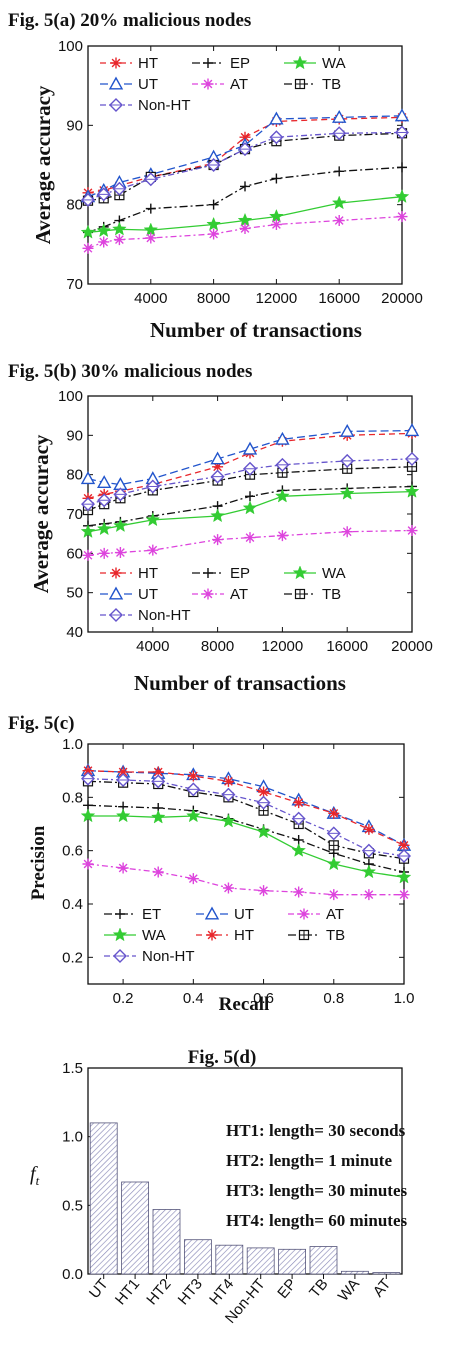 The width and height of the screenshot is (474, 1371). What do you see at coordinates (74, 284) in the screenshot?
I see `y-tick-label: 70` at bounding box center [74, 284].